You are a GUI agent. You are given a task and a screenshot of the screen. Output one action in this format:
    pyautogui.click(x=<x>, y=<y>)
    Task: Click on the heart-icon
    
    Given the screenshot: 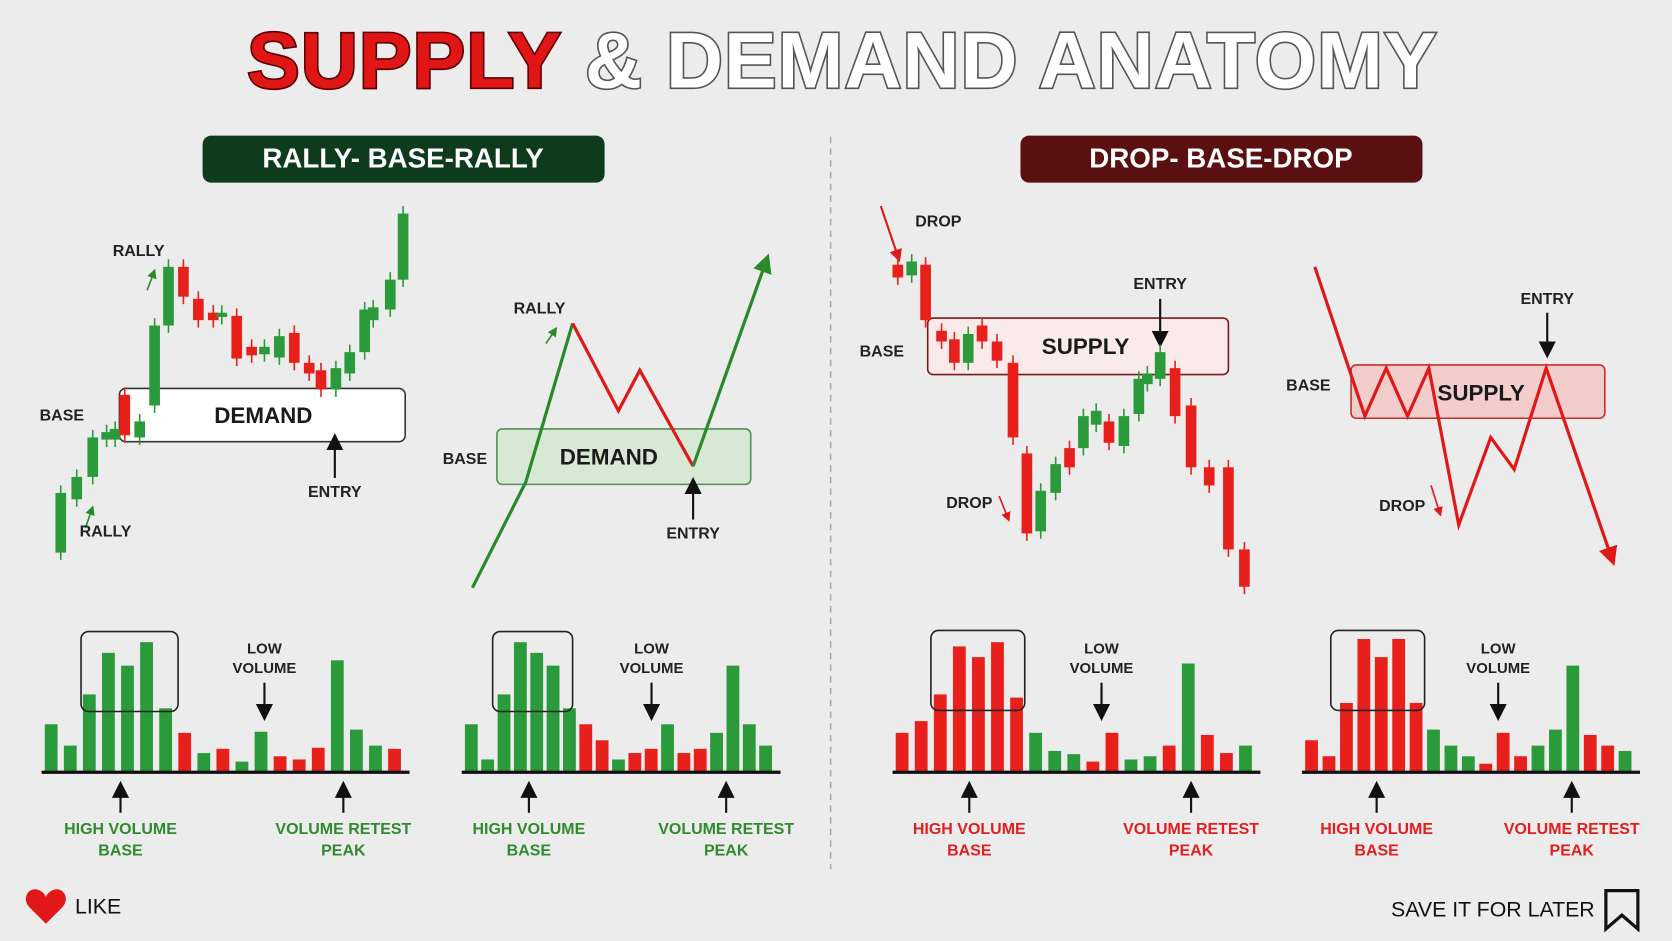 What is the action you would take?
    pyautogui.click(x=45, y=906)
    